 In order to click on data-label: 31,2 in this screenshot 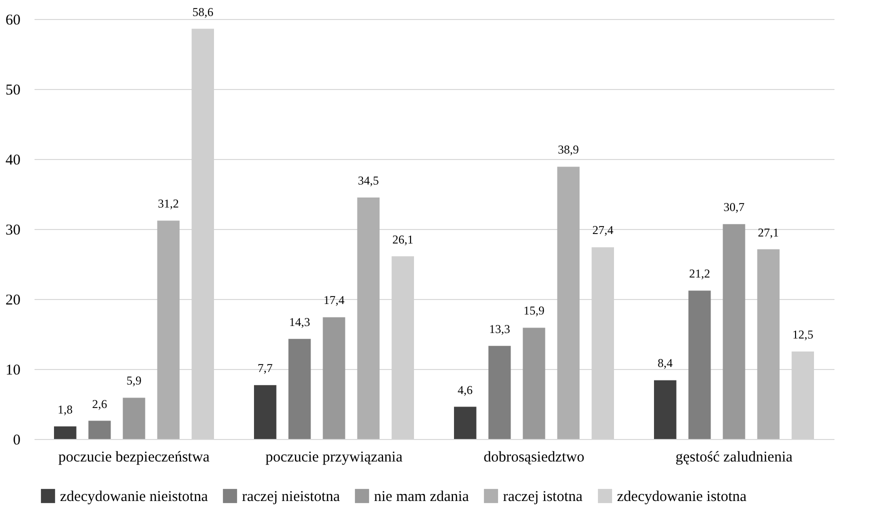, I will do `click(168, 203)`.